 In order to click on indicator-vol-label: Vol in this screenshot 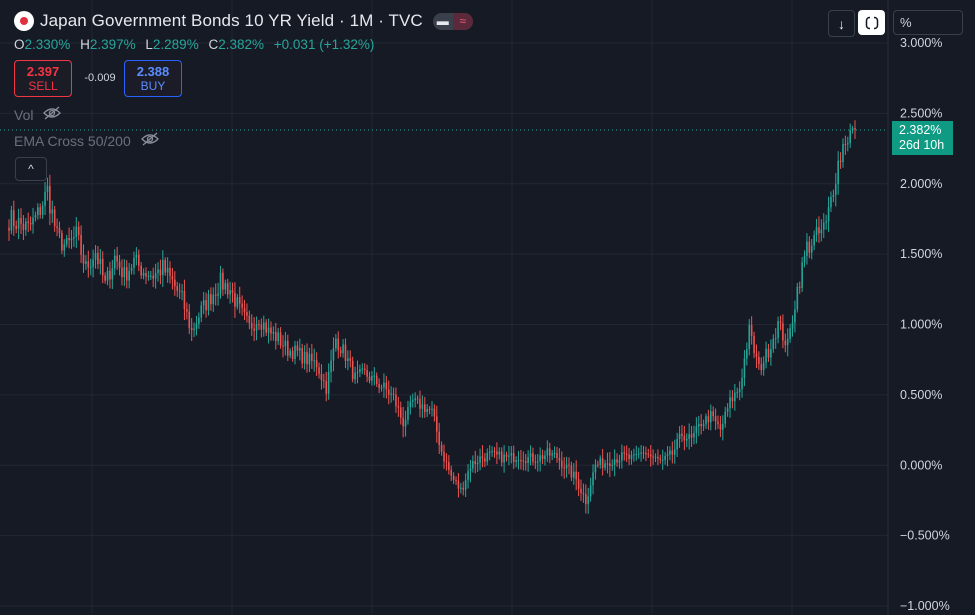, I will do `click(24, 114)`.